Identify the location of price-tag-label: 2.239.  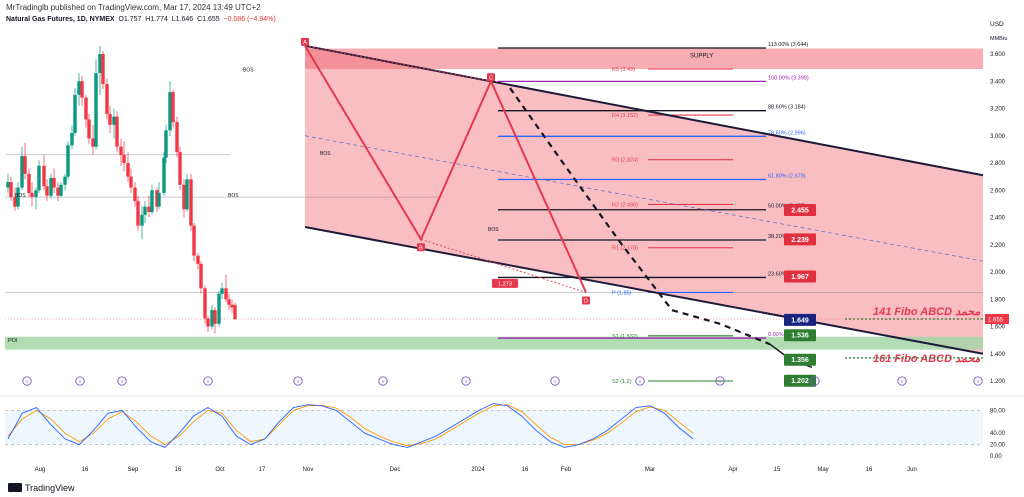
(800, 240).